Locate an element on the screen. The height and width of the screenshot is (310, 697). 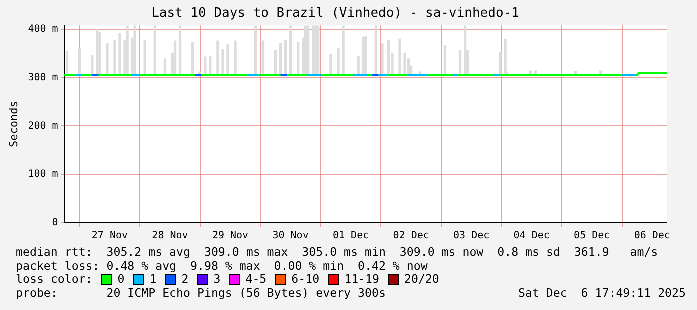
y-tick-label: 200 m is located at coordinates (43, 126).